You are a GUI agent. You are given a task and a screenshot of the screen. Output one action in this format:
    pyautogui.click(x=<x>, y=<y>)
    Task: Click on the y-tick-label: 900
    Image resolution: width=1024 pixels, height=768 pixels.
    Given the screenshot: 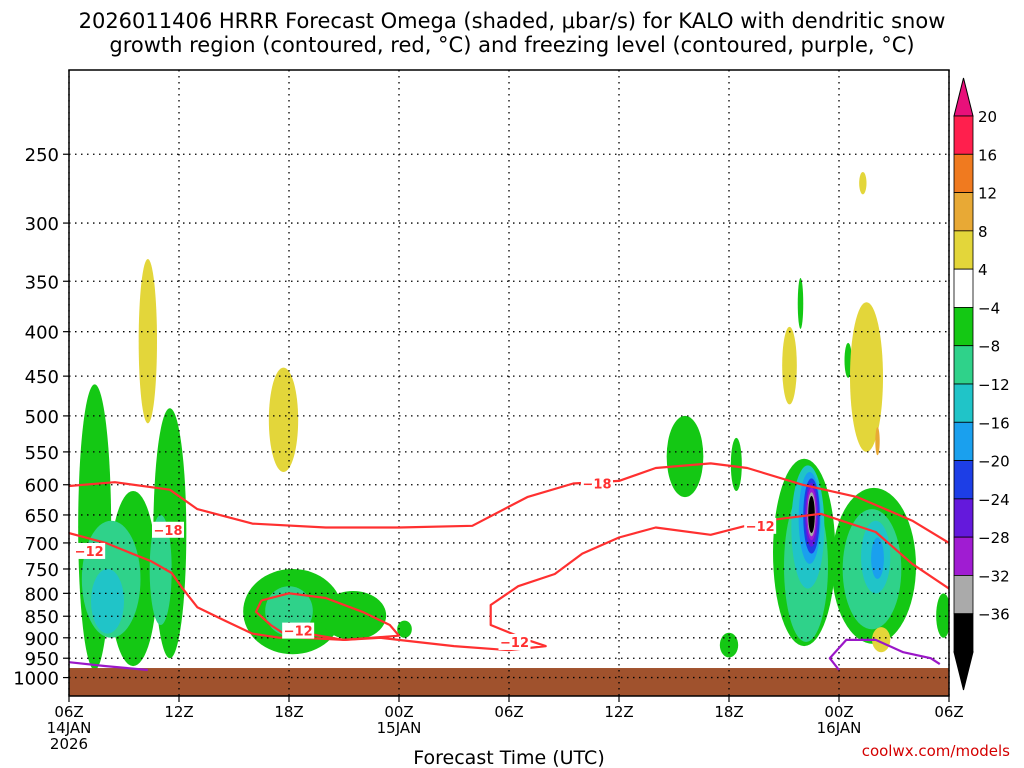 What is the action you would take?
    pyautogui.click(x=42, y=639)
    